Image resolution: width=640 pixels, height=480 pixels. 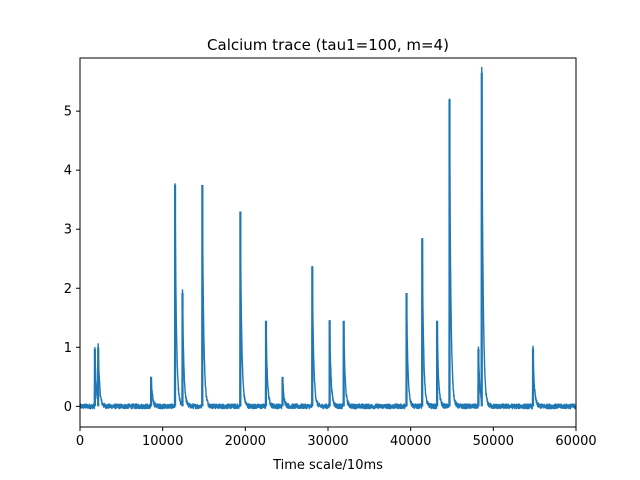 I want to click on x-tick-label: 30000, so click(x=327, y=441).